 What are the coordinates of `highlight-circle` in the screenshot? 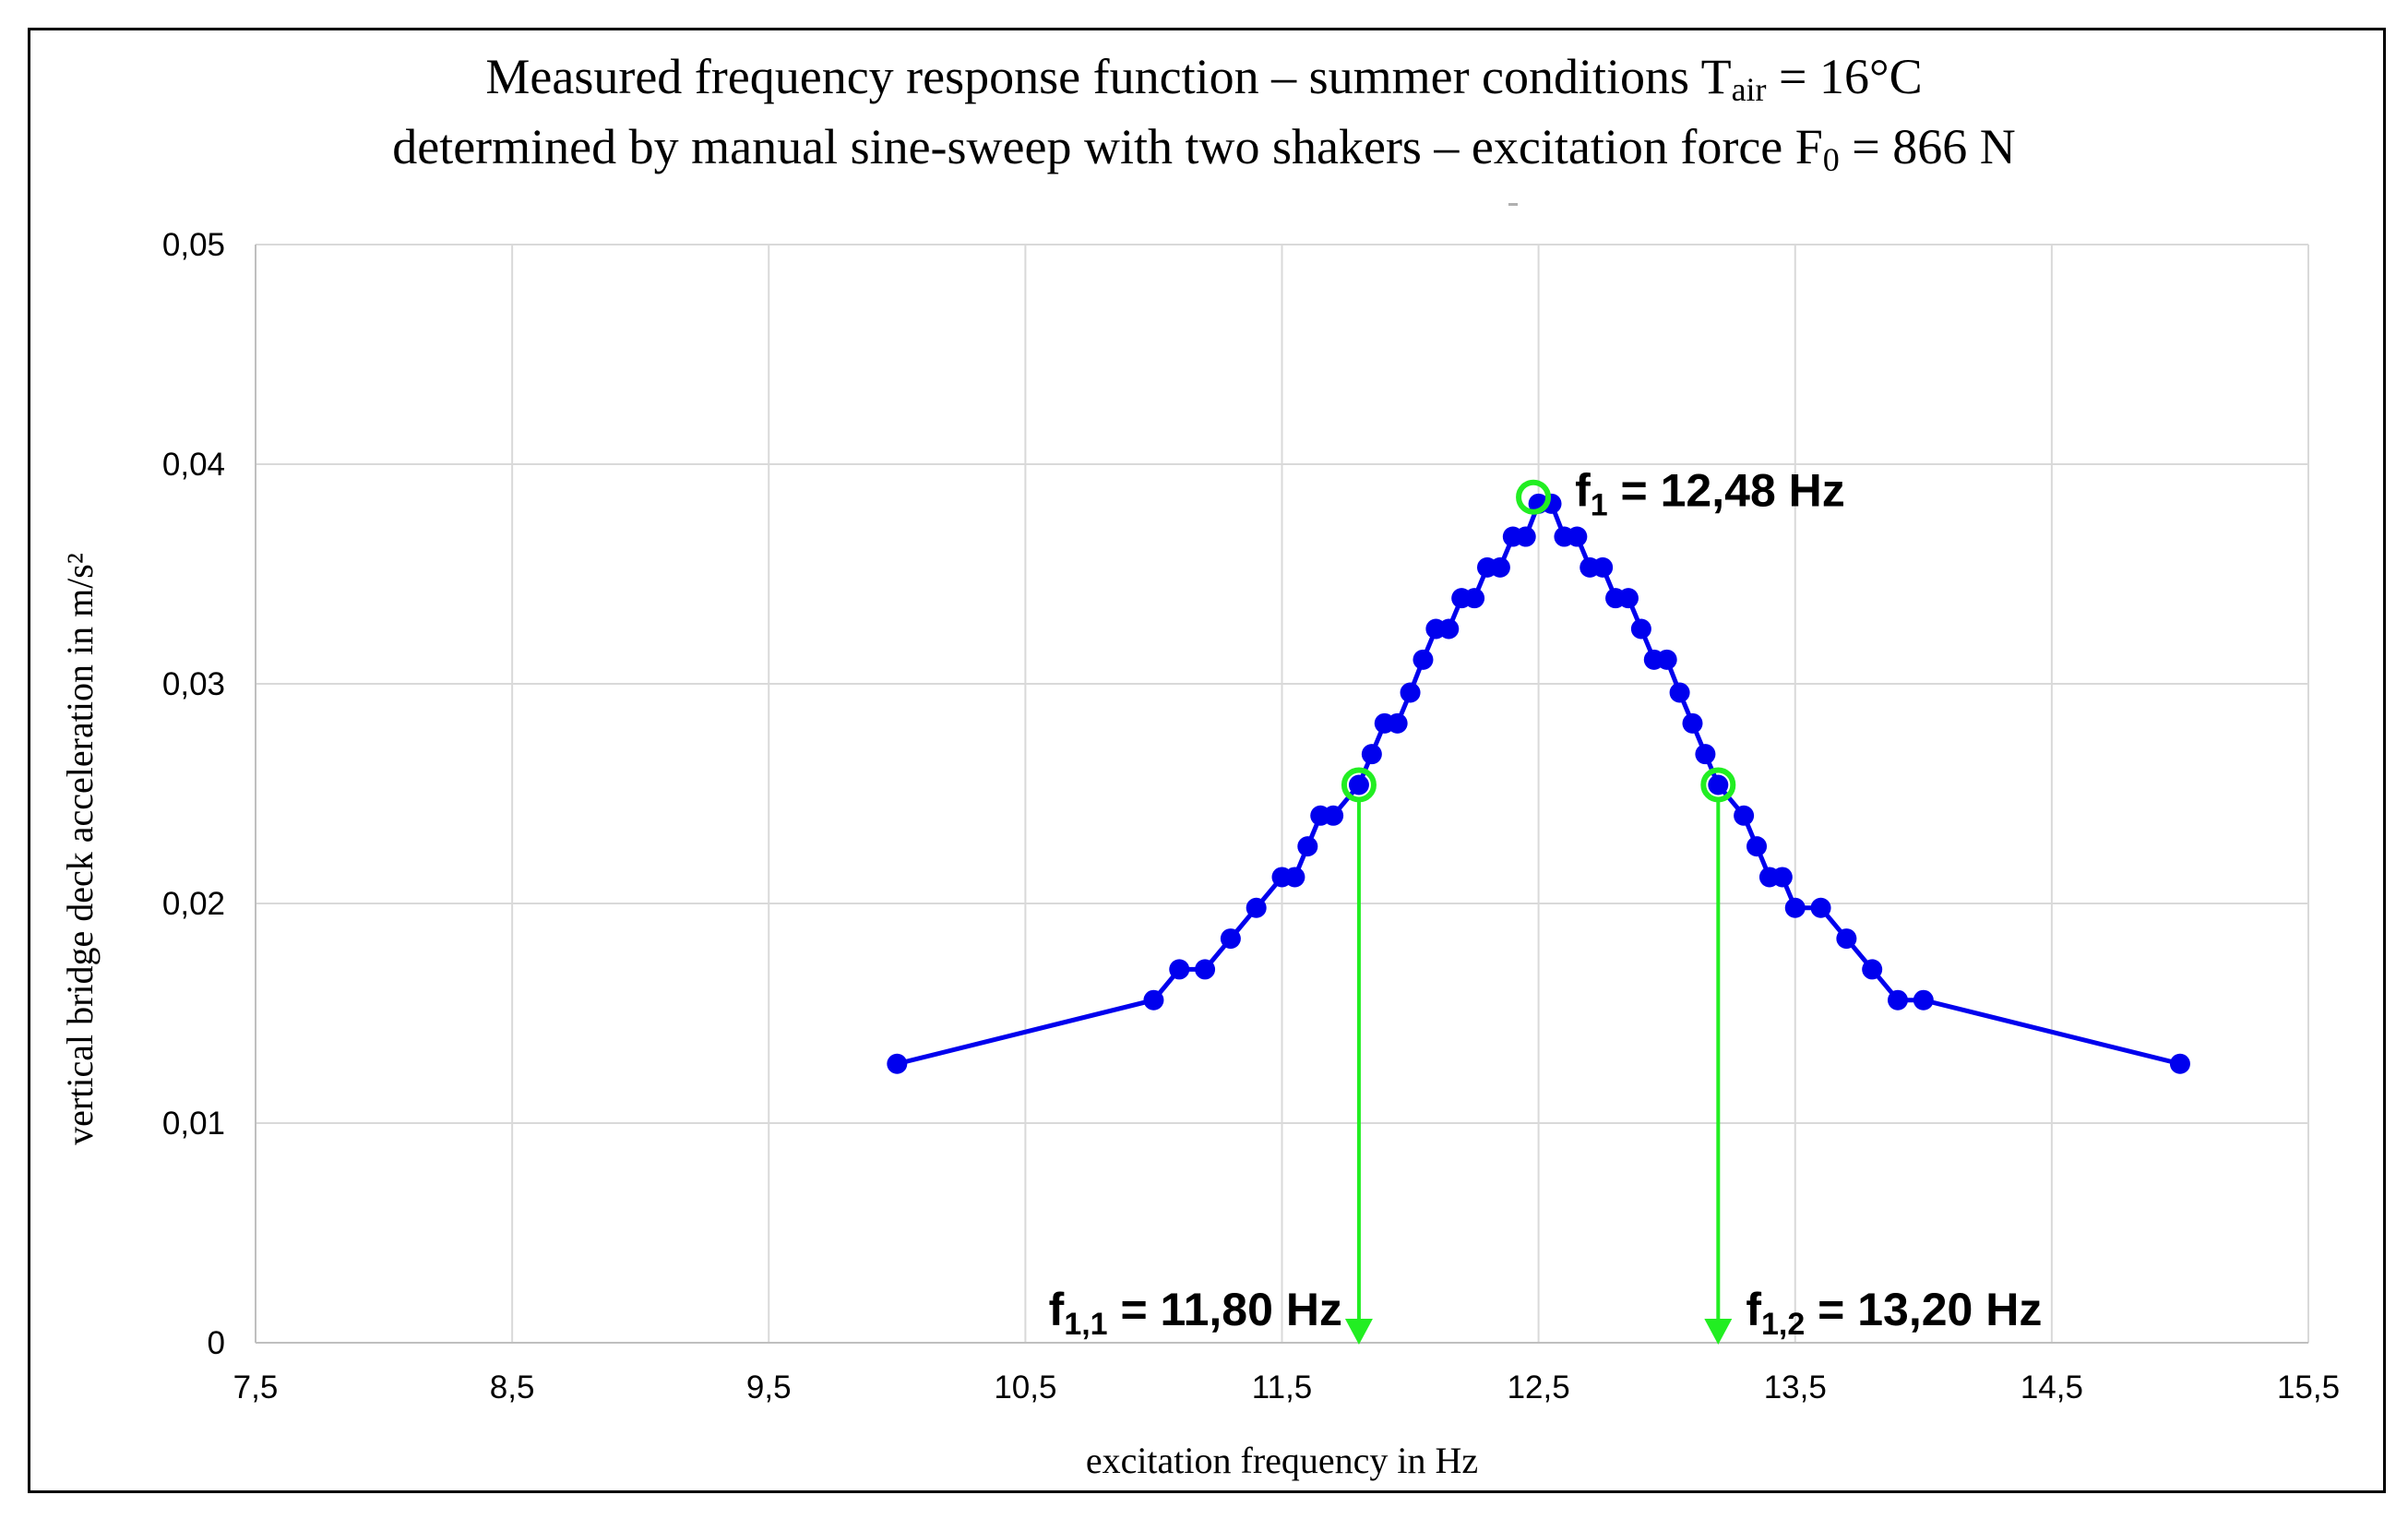 It's located at (1534, 497).